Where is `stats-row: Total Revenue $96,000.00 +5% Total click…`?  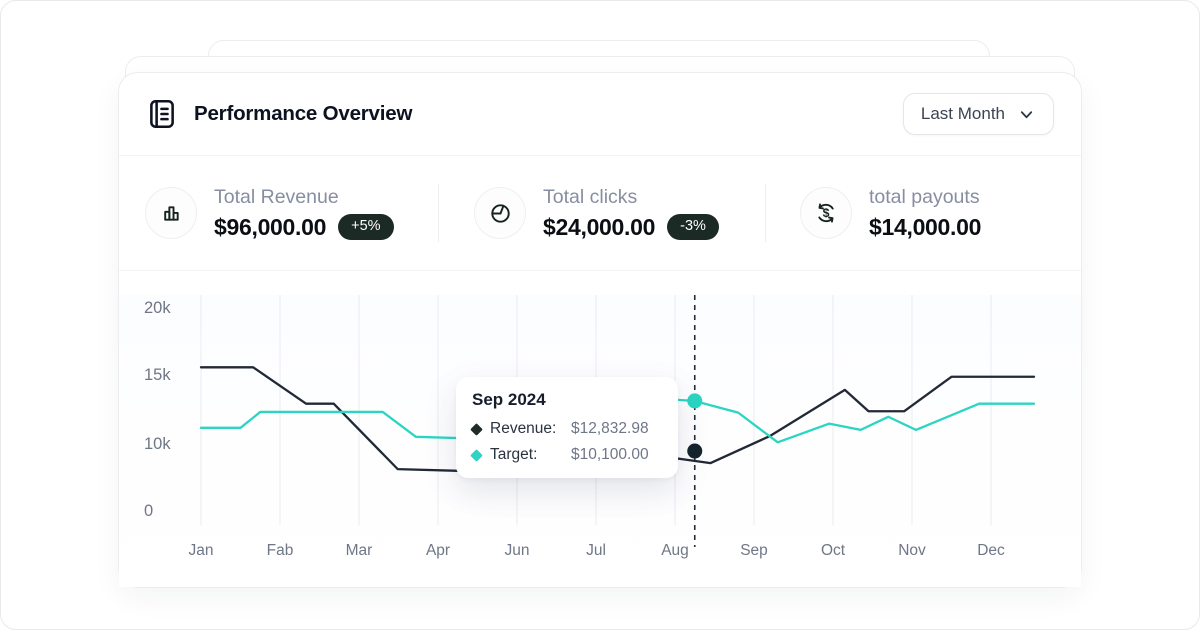
stats-row: Total Revenue $96,000.00 +5% Total click… is located at coordinates (600, 213).